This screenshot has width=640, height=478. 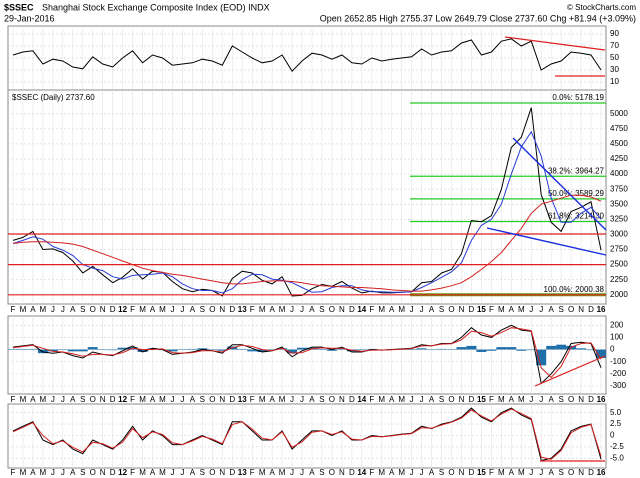 What do you see at coordinates (617, 324) in the screenshot?
I see `y-tick-label: 200` at bounding box center [617, 324].